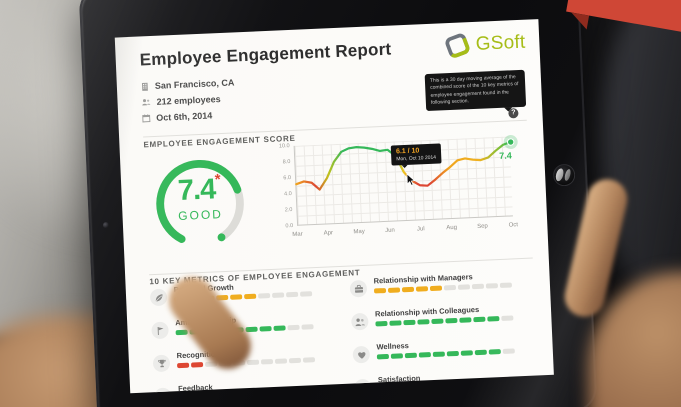 The width and height of the screenshot is (681, 407). I want to click on y-axis-tick: 8.0, so click(286, 162).